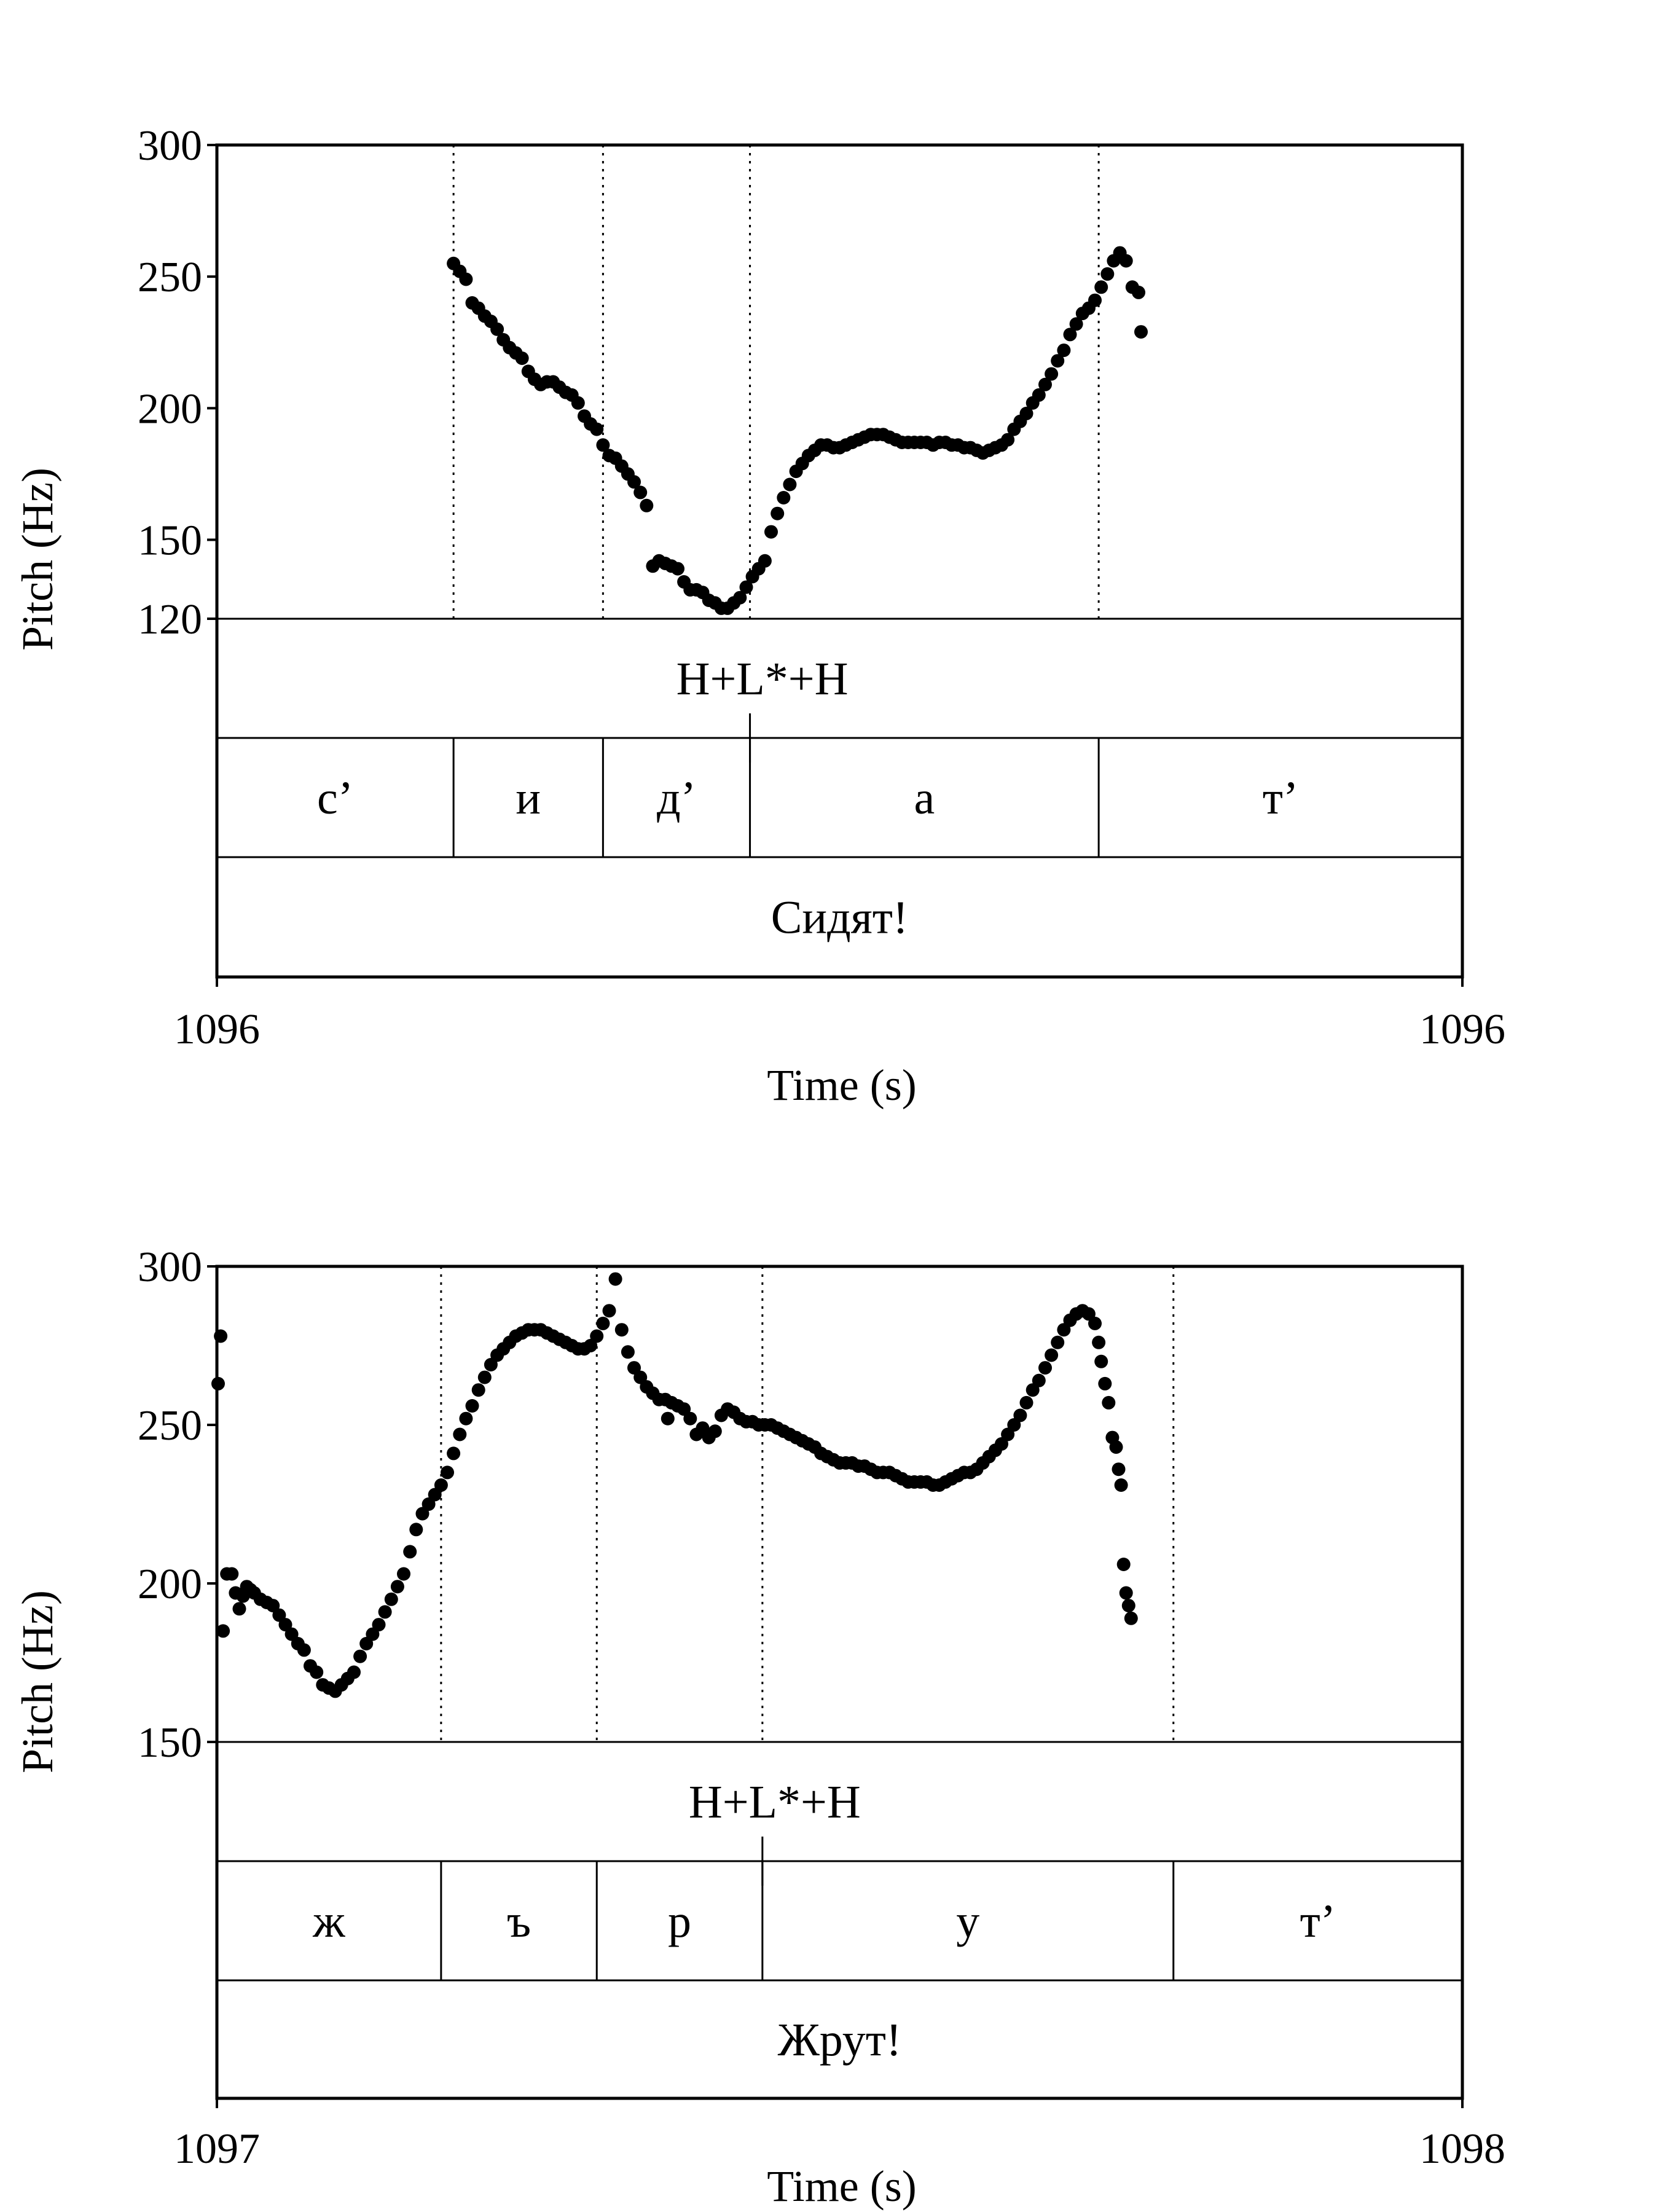 The height and width of the screenshot is (2212, 1659). What do you see at coordinates (519, 1921) in the screenshot?
I see `panel-2-segment-label-1: ъ` at bounding box center [519, 1921].